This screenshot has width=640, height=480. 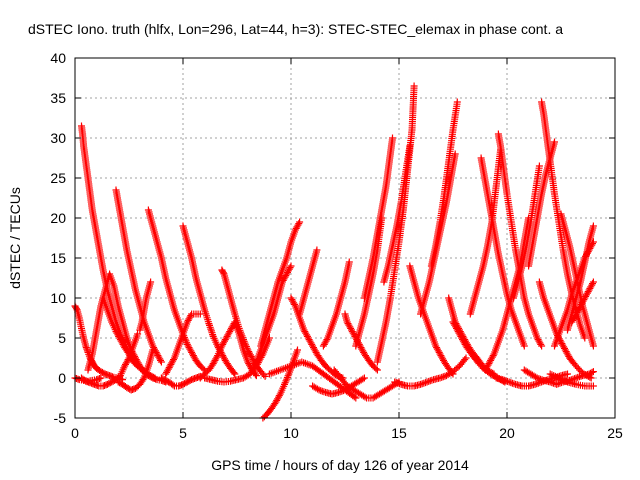 I want to click on x-tick-label: 0, so click(x=75, y=433).